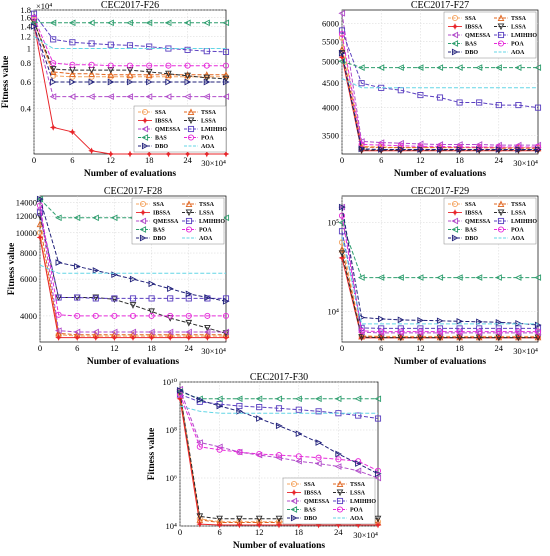  I want to click on legend-marker-qmessa, so click(455, 35).